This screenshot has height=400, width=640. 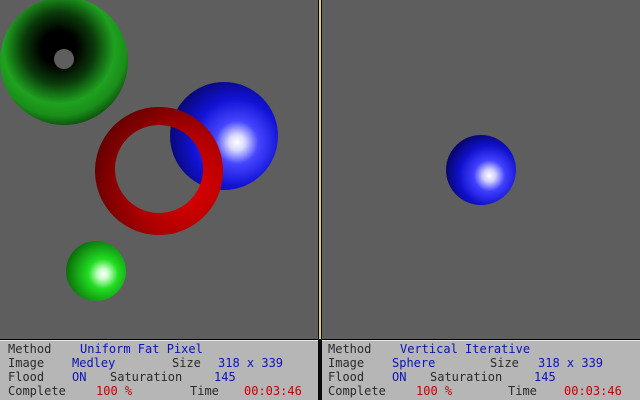 What do you see at coordinates (94, 363) in the screenshot?
I see `image-value: Medley` at bounding box center [94, 363].